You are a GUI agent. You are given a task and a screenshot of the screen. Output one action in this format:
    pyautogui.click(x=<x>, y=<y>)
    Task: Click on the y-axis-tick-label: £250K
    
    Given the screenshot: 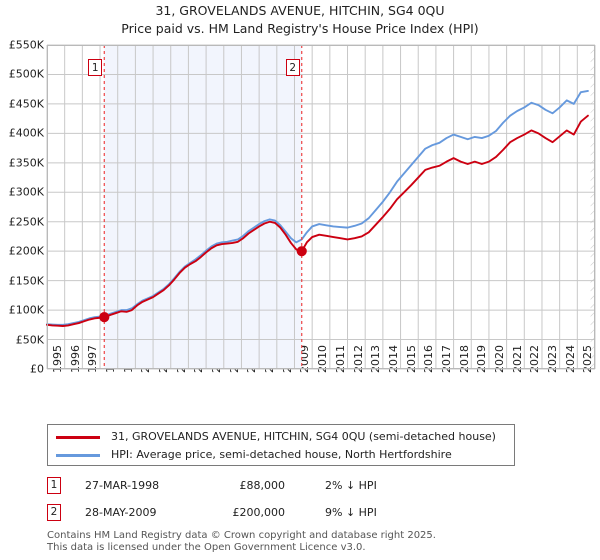 What is the action you would take?
    pyautogui.click(x=26, y=222)
    